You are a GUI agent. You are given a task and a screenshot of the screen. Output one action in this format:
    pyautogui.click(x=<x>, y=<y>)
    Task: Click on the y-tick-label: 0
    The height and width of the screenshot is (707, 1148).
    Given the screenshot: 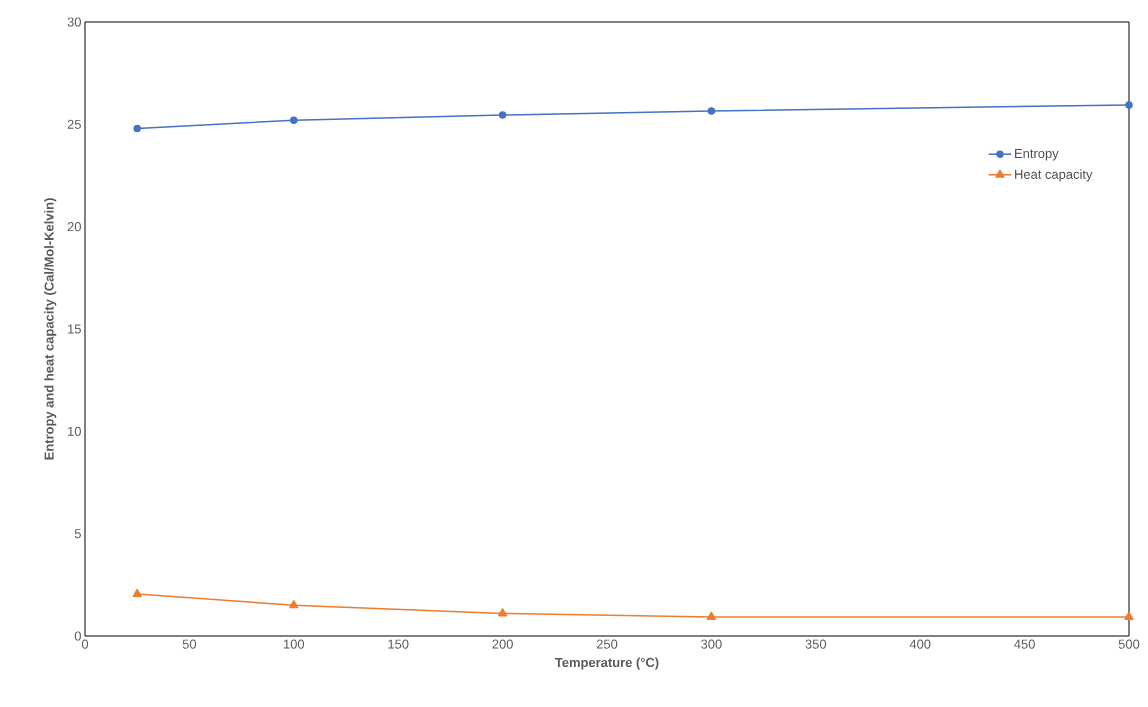 What is the action you would take?
    pyautogui.click(x=77, y=636)
    